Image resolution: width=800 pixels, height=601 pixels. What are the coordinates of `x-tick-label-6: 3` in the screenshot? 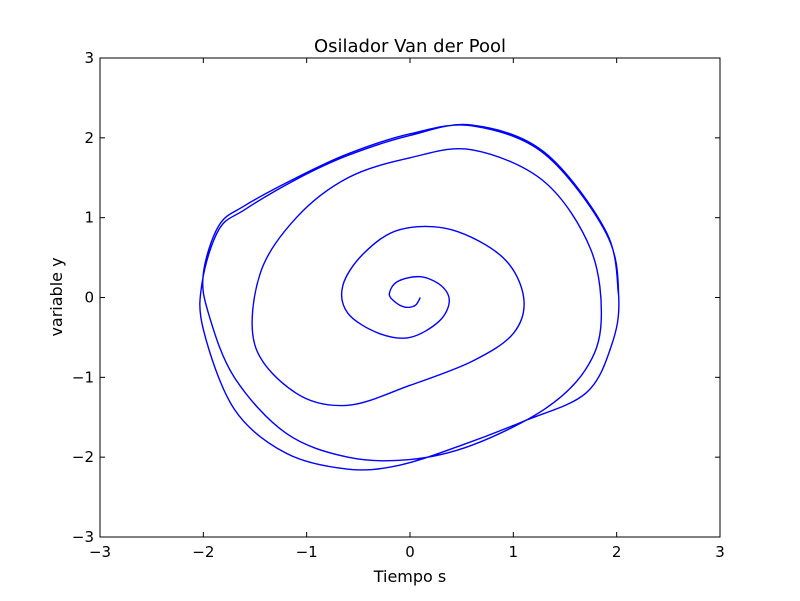 It's located at (720, 552).